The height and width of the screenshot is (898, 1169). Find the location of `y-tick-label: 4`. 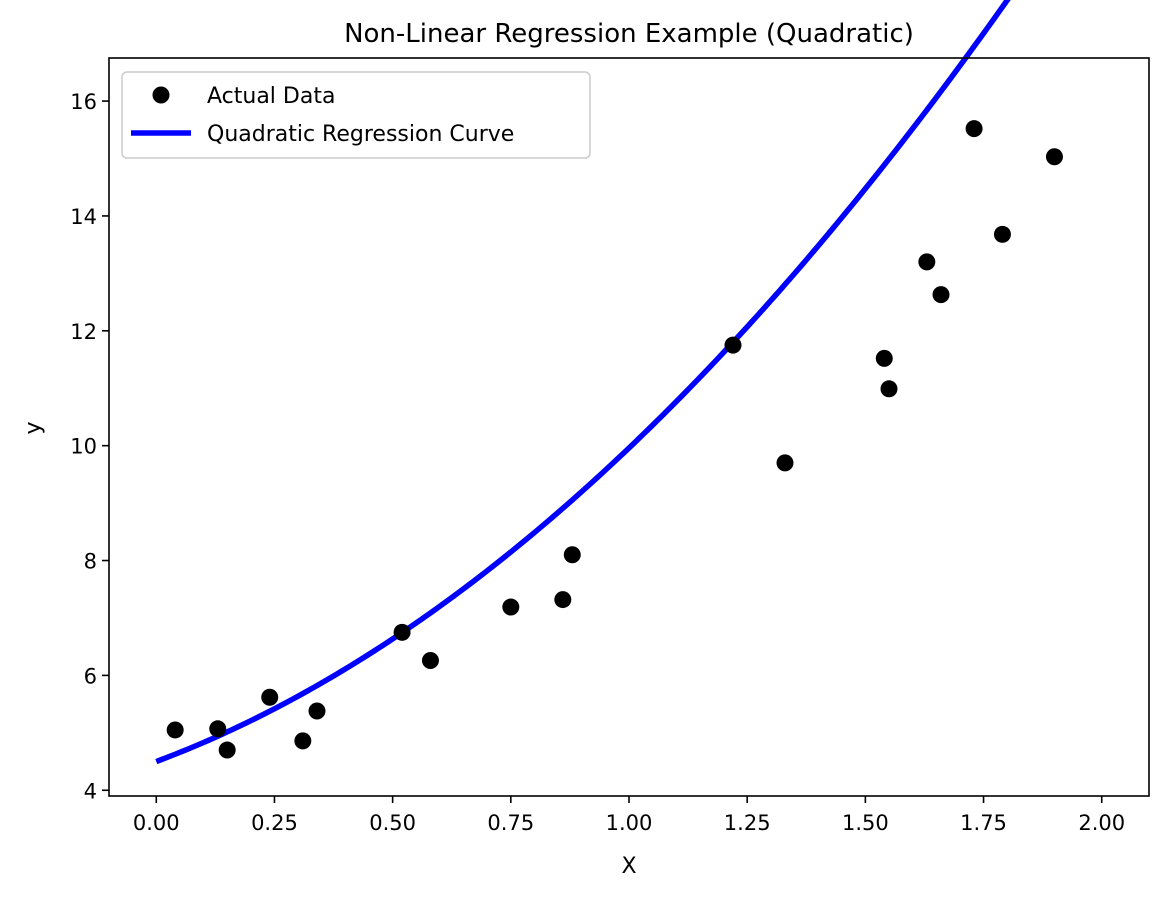

y-tick-label: 4 is located at coordinates (90, 791).